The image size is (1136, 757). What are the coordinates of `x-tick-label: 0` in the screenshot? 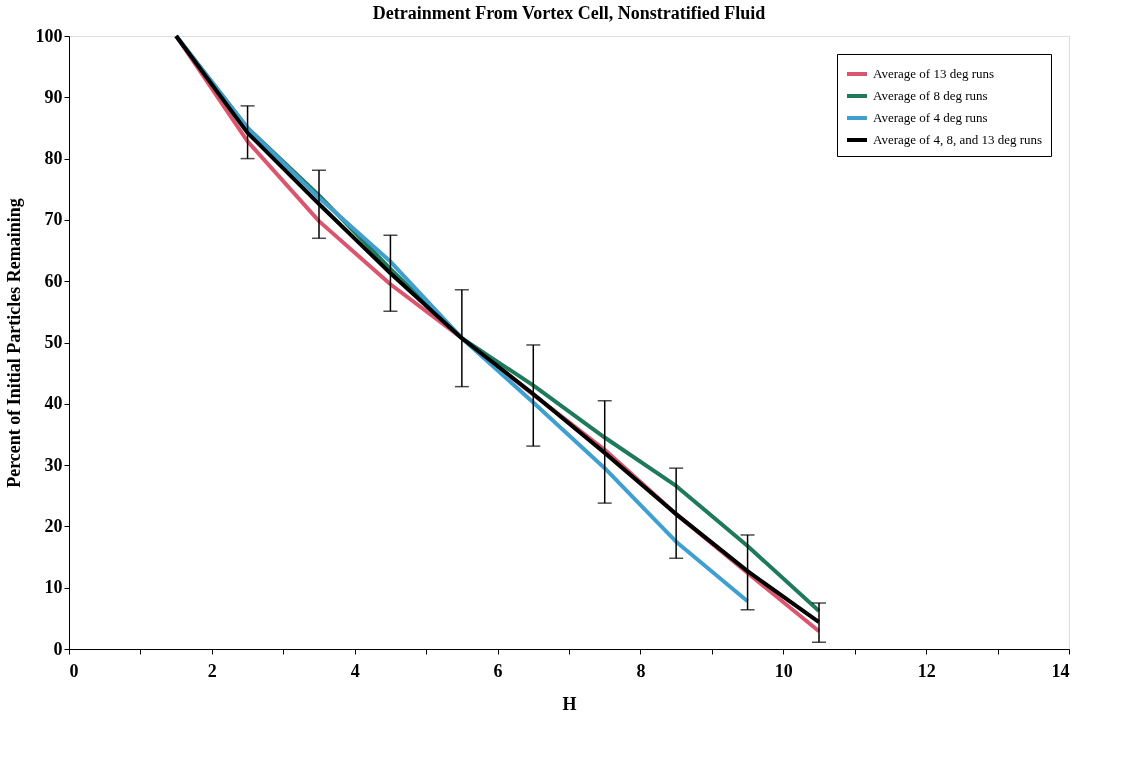 It's located at (74, 670).